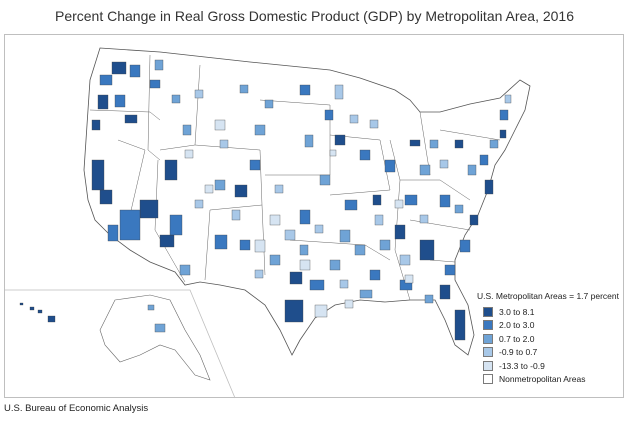  I want to click on legend-item: -0.9 to 0.7, so click(554, 353).